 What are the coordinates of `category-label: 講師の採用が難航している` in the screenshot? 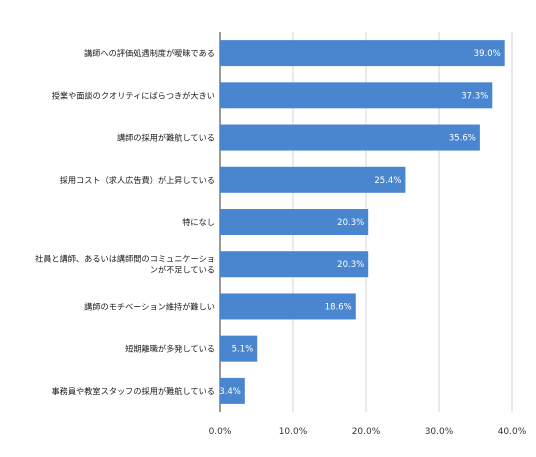 It's located at (166, 138).